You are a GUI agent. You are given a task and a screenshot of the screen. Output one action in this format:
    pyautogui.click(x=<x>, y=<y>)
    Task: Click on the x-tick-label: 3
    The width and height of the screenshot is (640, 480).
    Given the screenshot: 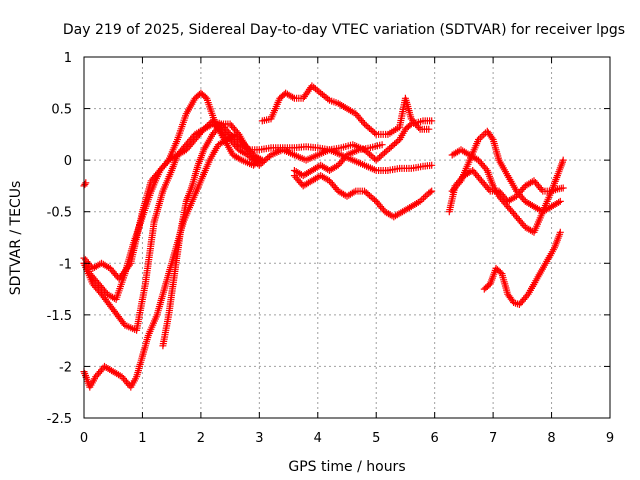 What is the action you would take?
    pyautogui.click(x=259, y=438)
    